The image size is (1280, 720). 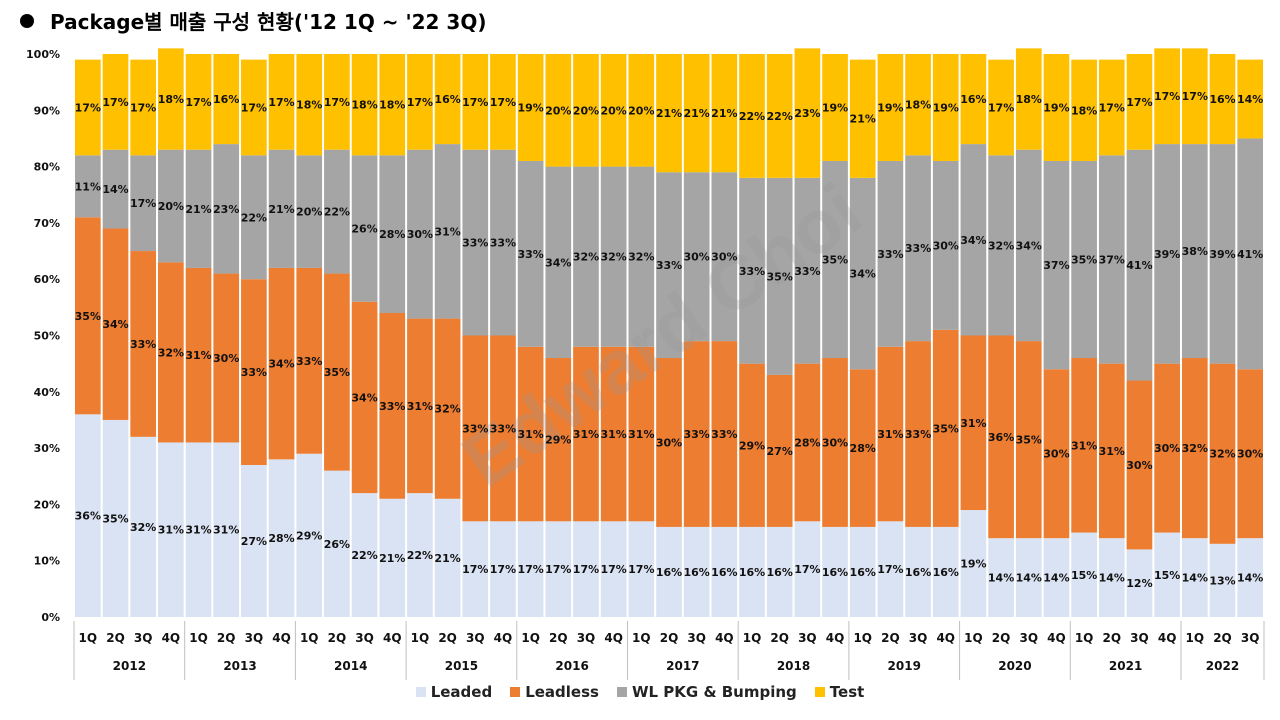 What do you see at coordinates (973, 423) in the screenshot?
I see `data-label-leadless-33: 31%` at bounding box center [973, 423].